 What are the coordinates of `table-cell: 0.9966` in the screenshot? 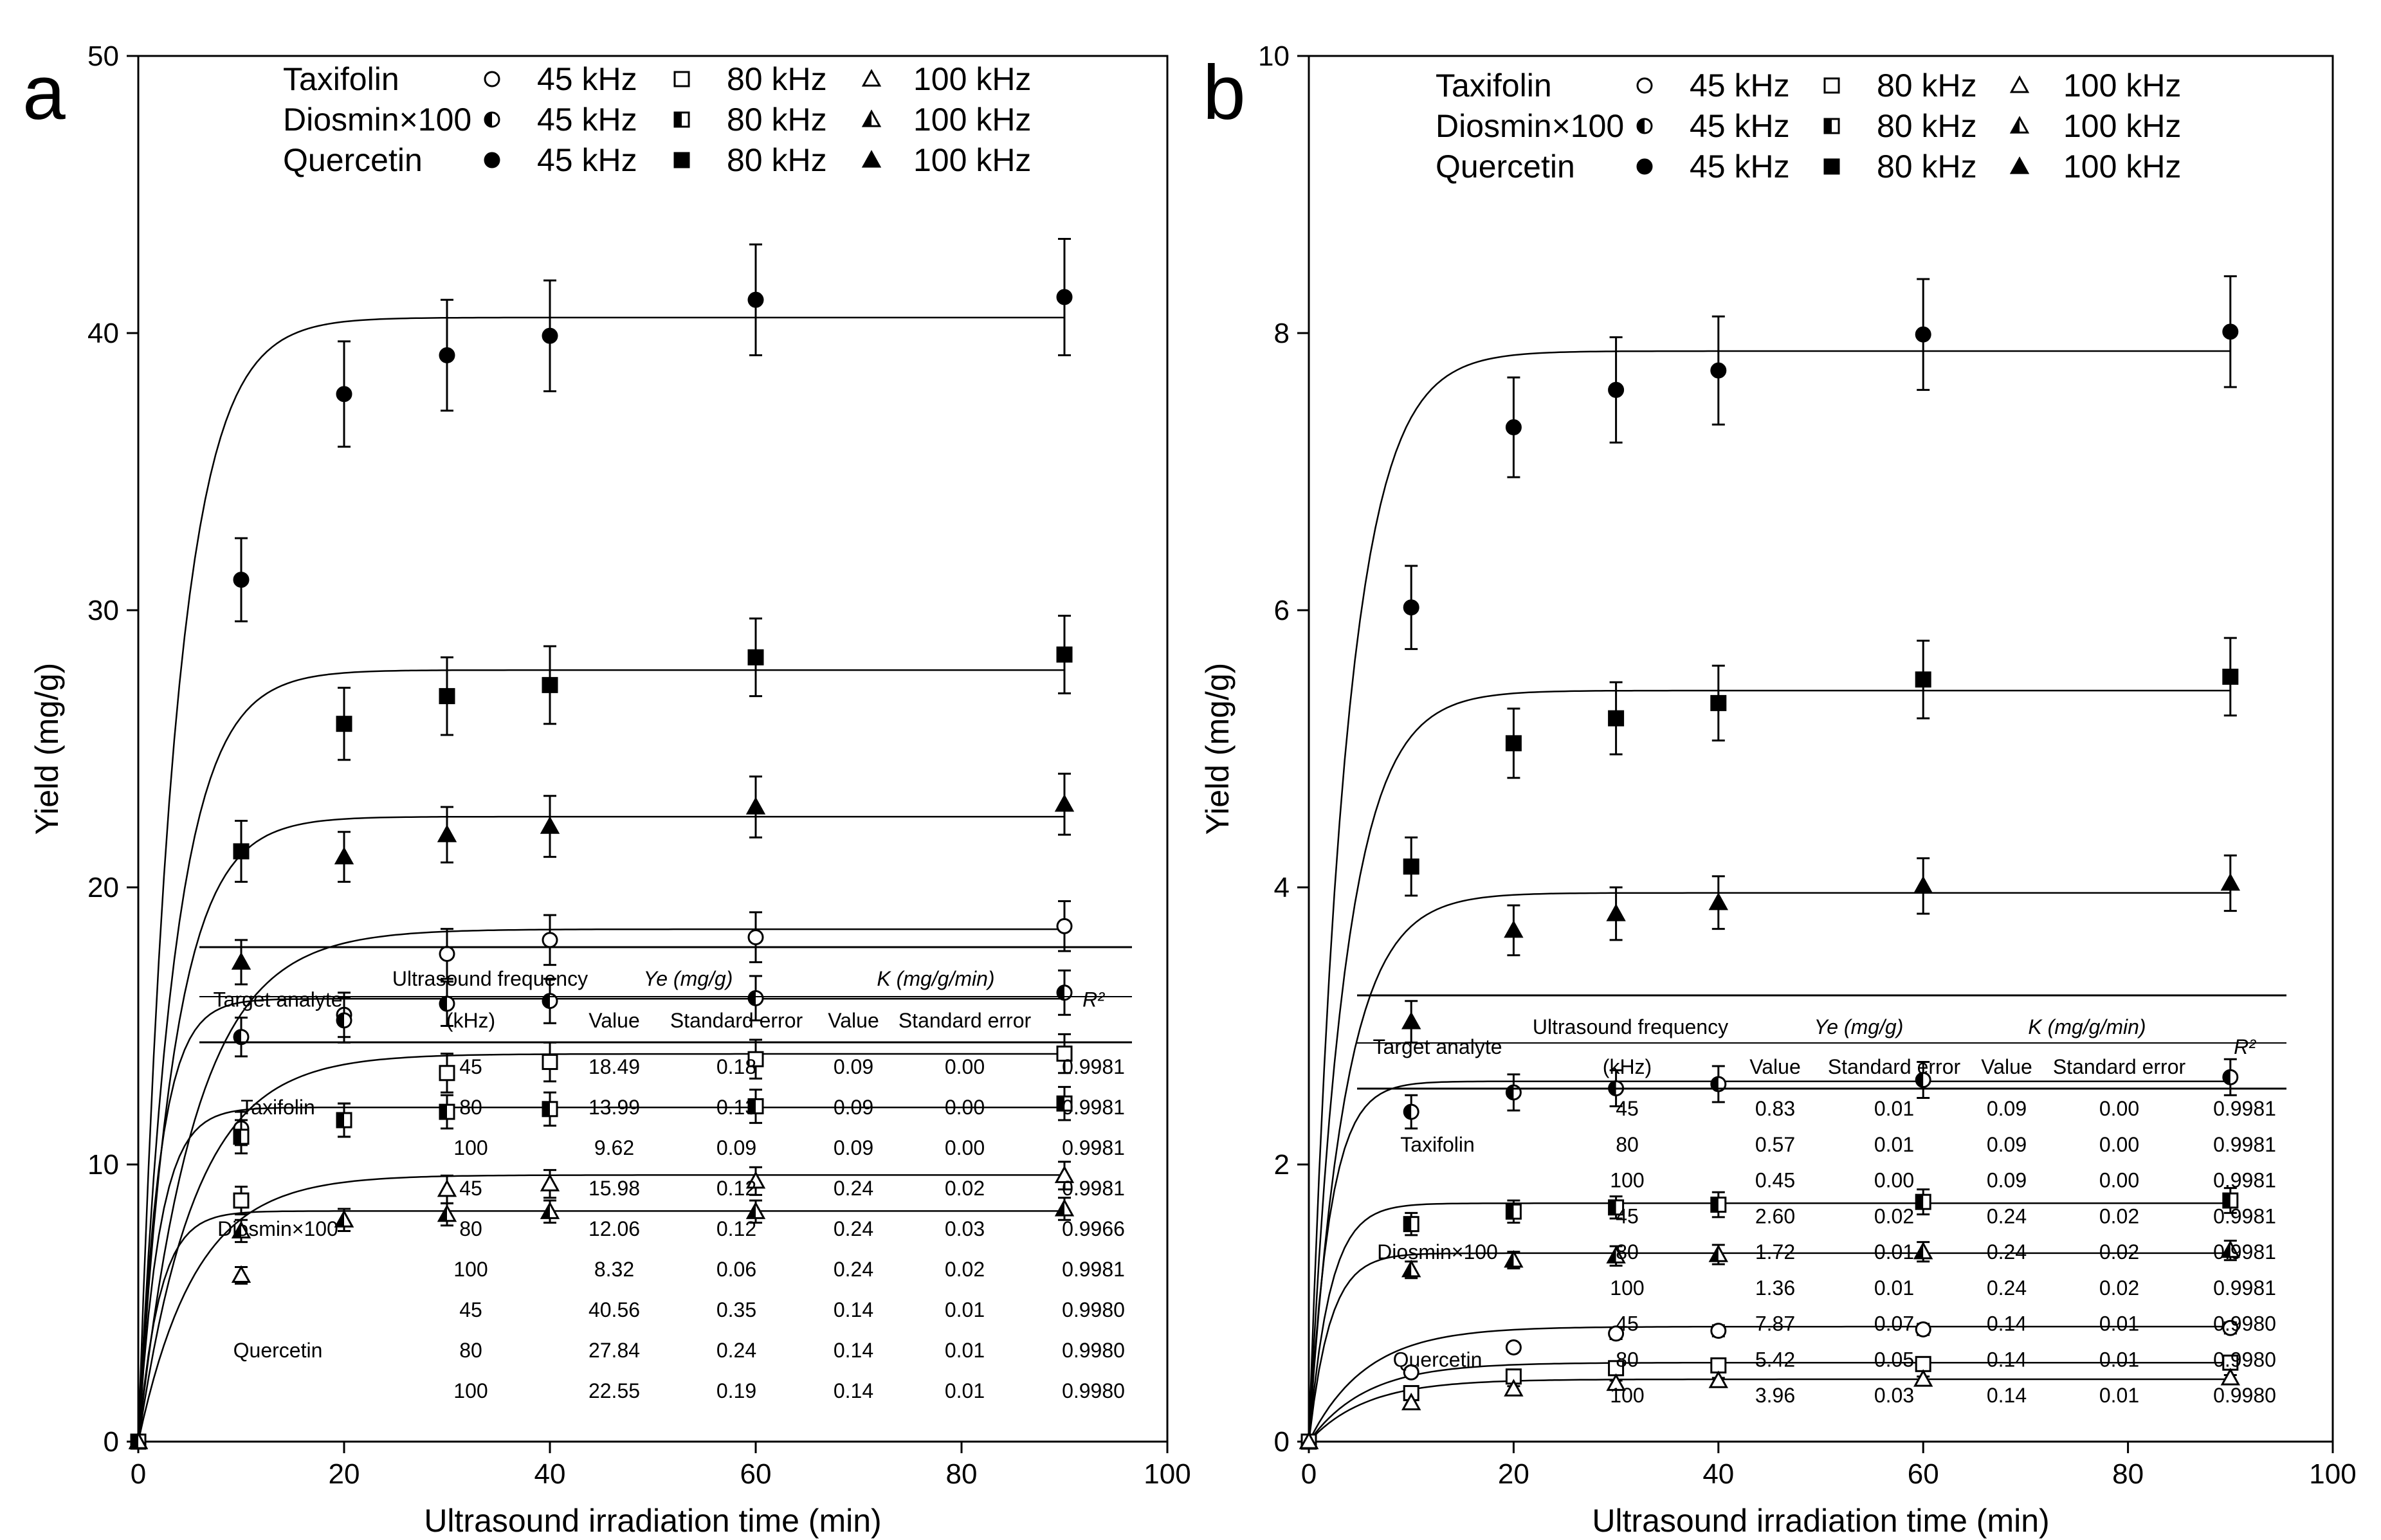 It's located at (1093, 1228).